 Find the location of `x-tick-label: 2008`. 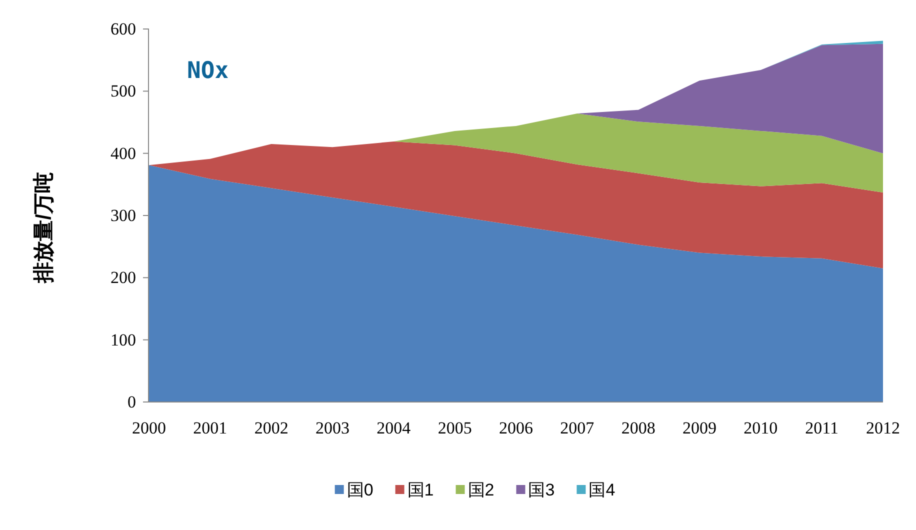

x-tick-label: 2008 is located at coordinates (638, 428).